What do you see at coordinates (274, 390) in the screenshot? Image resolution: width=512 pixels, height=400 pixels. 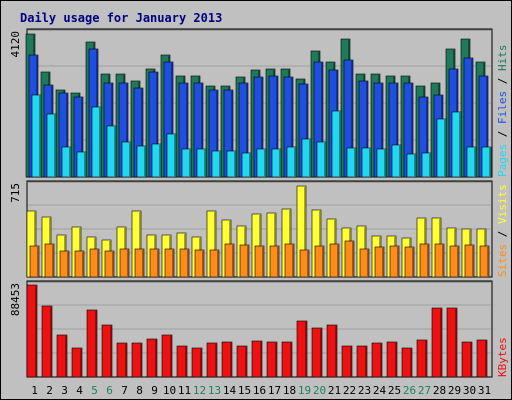 I see `x-tick-label-17: 17` at bounding box center [274, 390].